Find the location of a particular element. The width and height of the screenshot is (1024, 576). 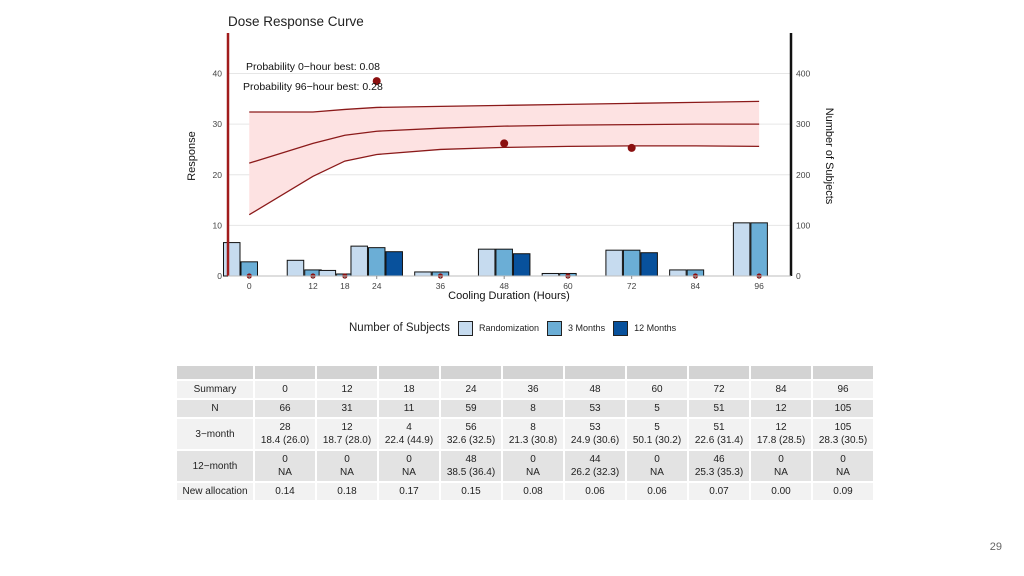

x-tick-label: 36 is located at coordinates (441, 286).